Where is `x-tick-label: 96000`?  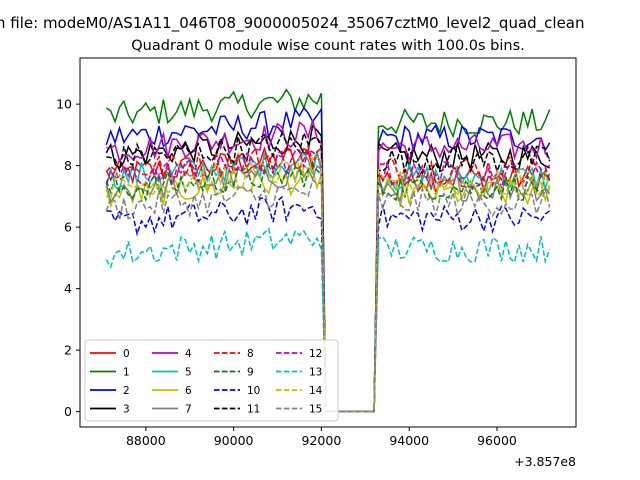 x-tick-label: 96000 is located at coordinates (497, 440).